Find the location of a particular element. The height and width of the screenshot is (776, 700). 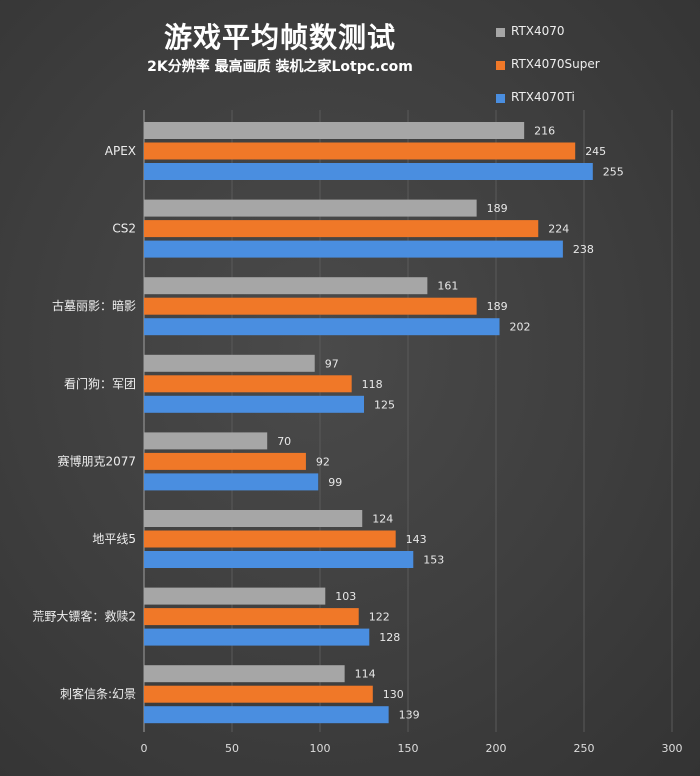

category-label-4: 赛博朋克2077 is located at coordinates (96, 460).